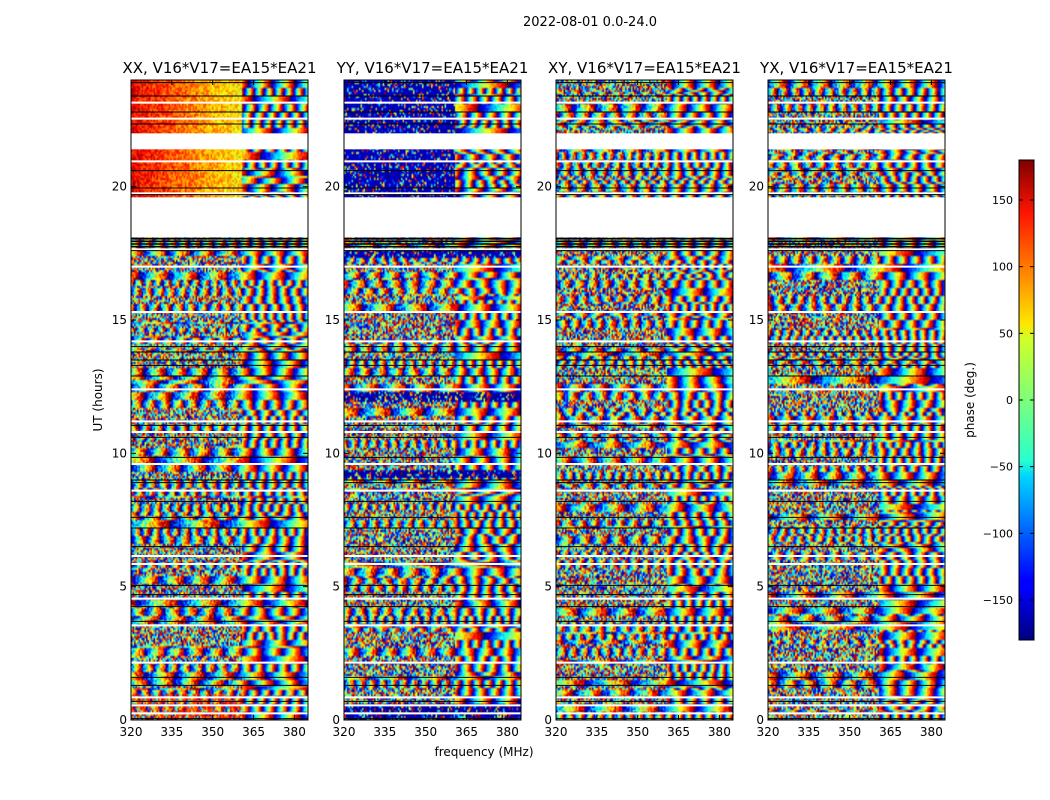 The width and height of the screenshot is (1050, 800). Describe the element at coordinates (219, 68) in the screenshot. I see `panel-title: XX, V16*V17=EA15*EA21` at that location.